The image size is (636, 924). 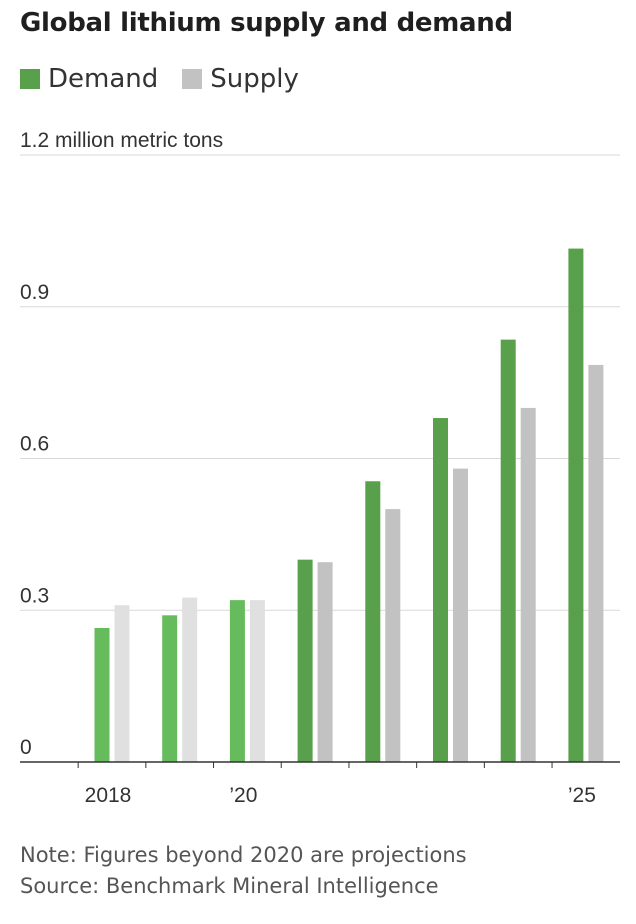 What do you see at coordinates (102, 694) in the screenshot?
I see `bar-demand-2018` at bounding box center [102, 694].